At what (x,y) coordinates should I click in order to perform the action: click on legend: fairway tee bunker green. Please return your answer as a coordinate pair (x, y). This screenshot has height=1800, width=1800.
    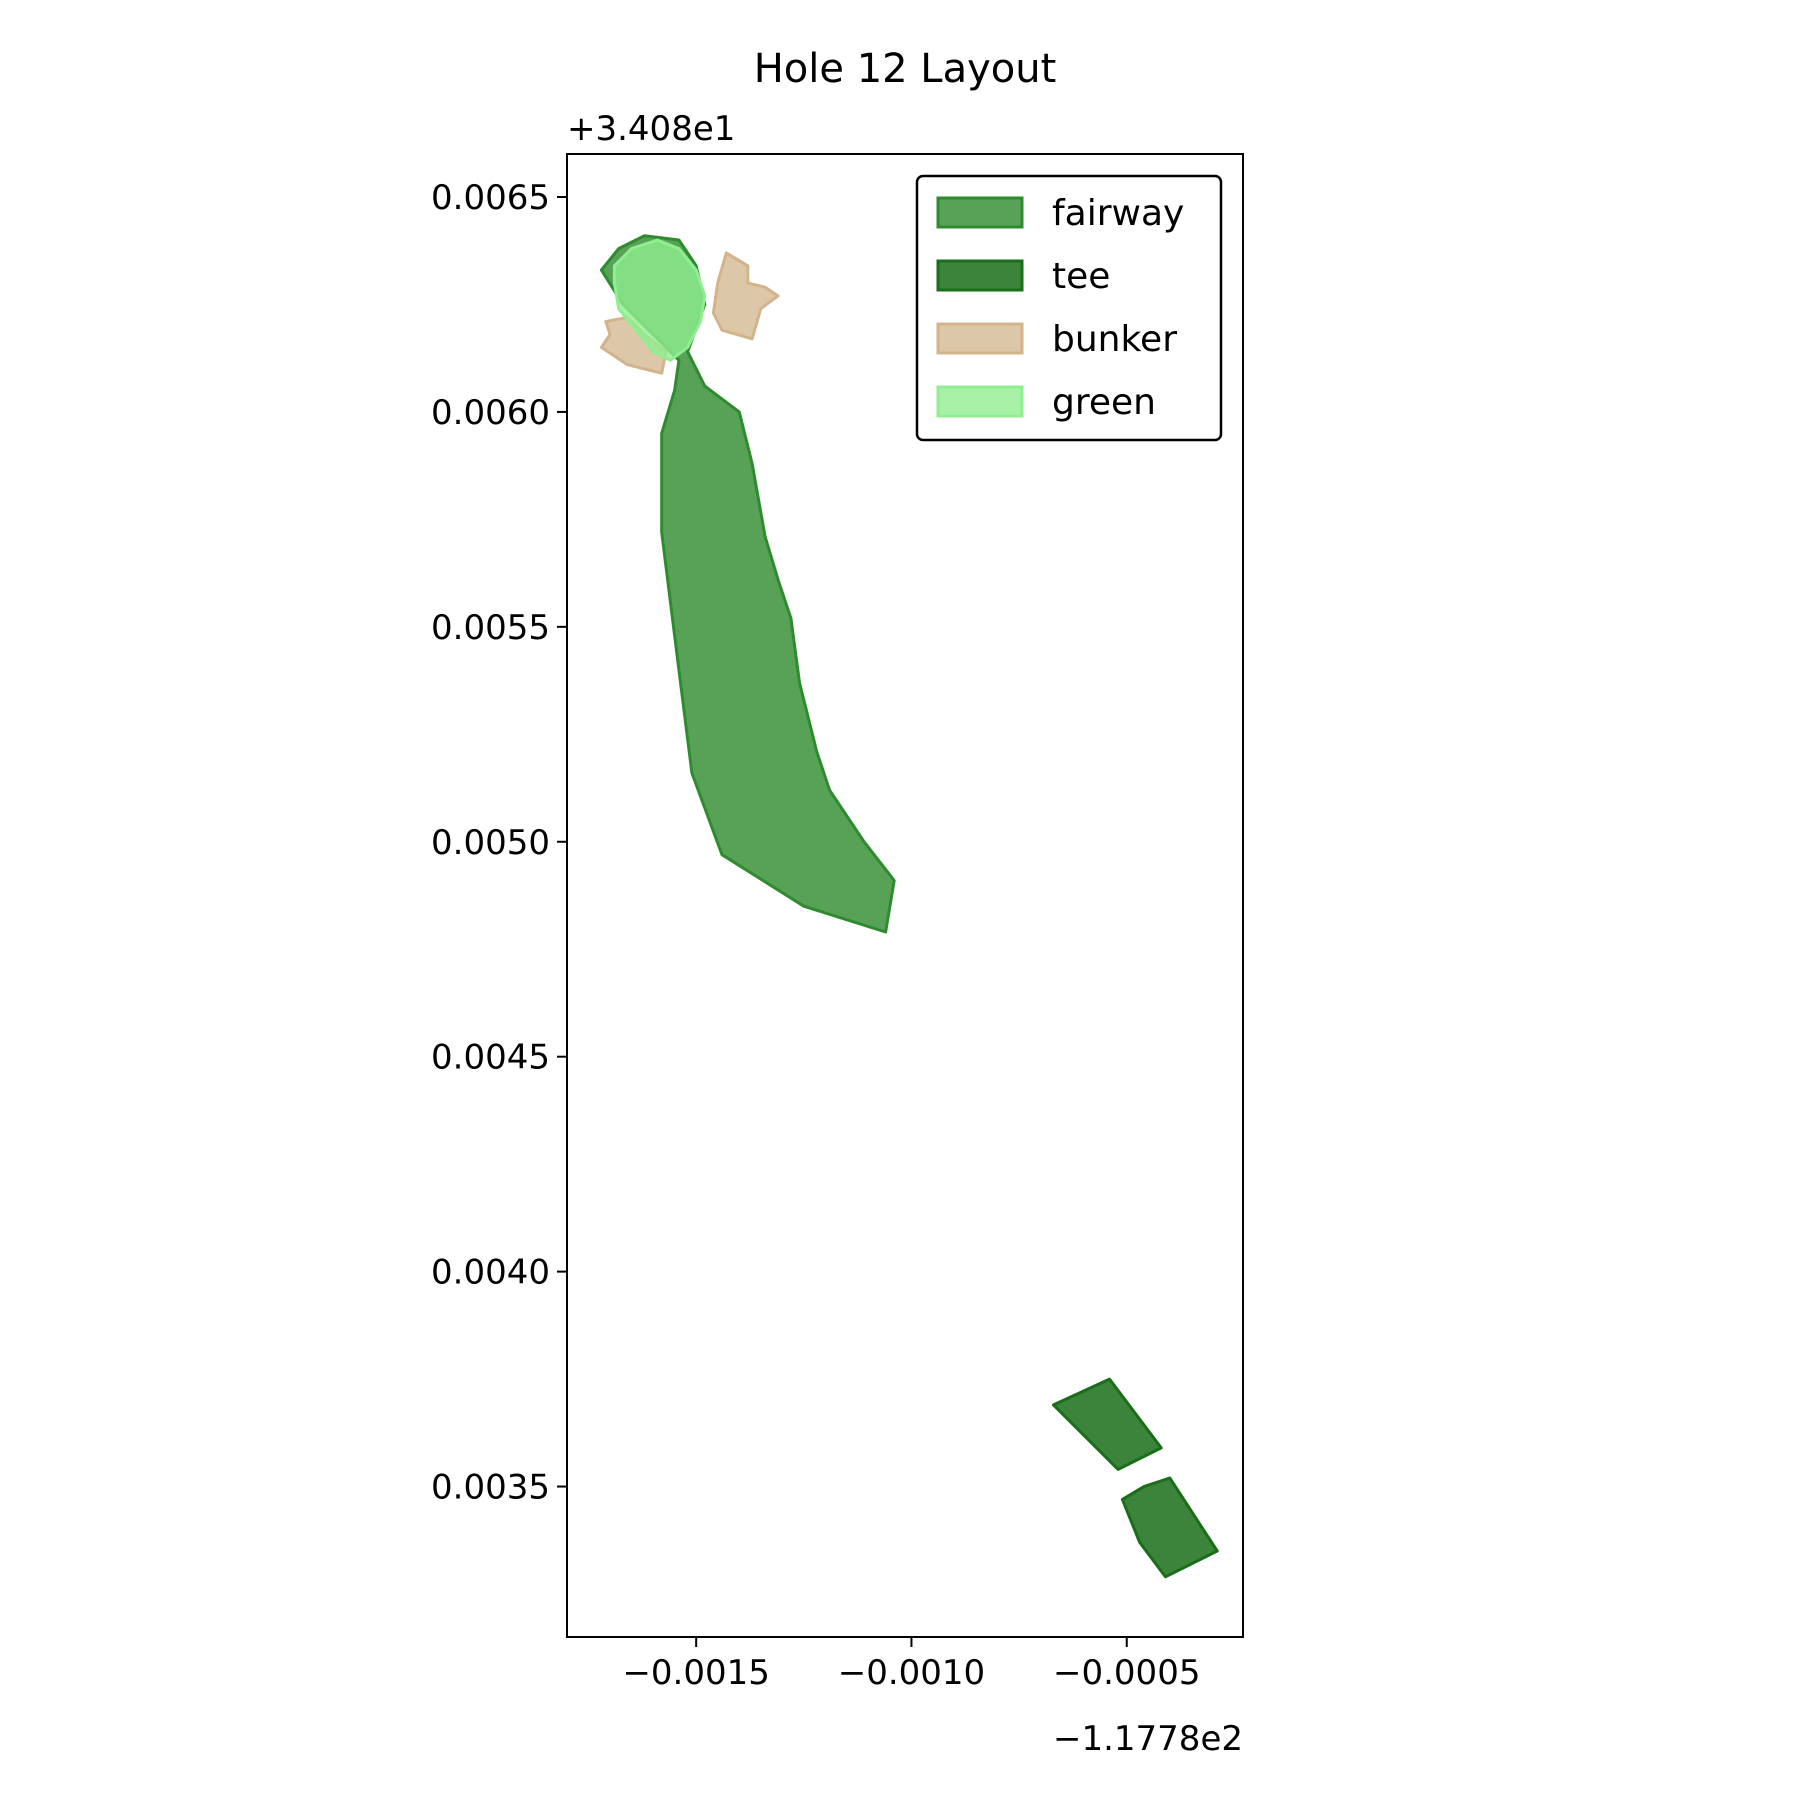
    Looking at the image, I should click on (1069, 308).